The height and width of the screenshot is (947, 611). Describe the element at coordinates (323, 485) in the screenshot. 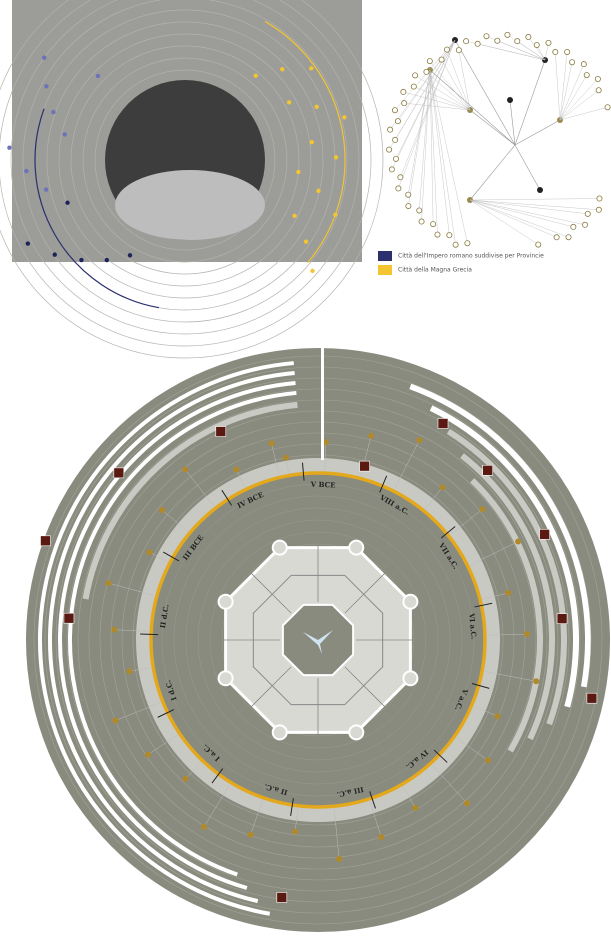

I see `century-label: V BCE` at that location.